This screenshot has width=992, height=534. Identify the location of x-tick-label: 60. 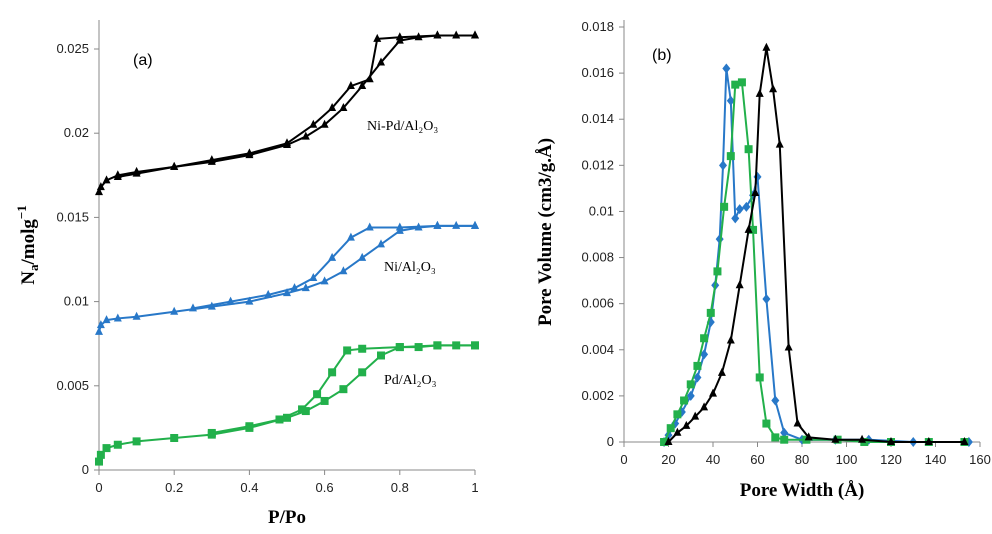
(757, 459).